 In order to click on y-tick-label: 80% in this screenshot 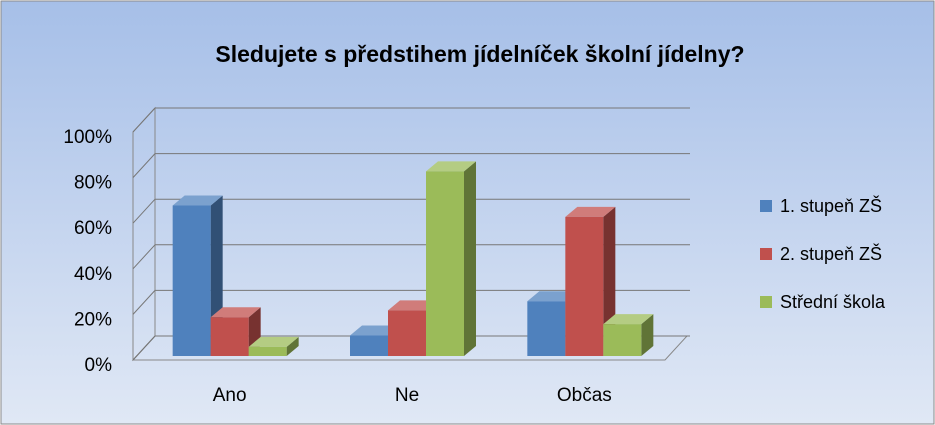, I will do `click(93, 183)`.